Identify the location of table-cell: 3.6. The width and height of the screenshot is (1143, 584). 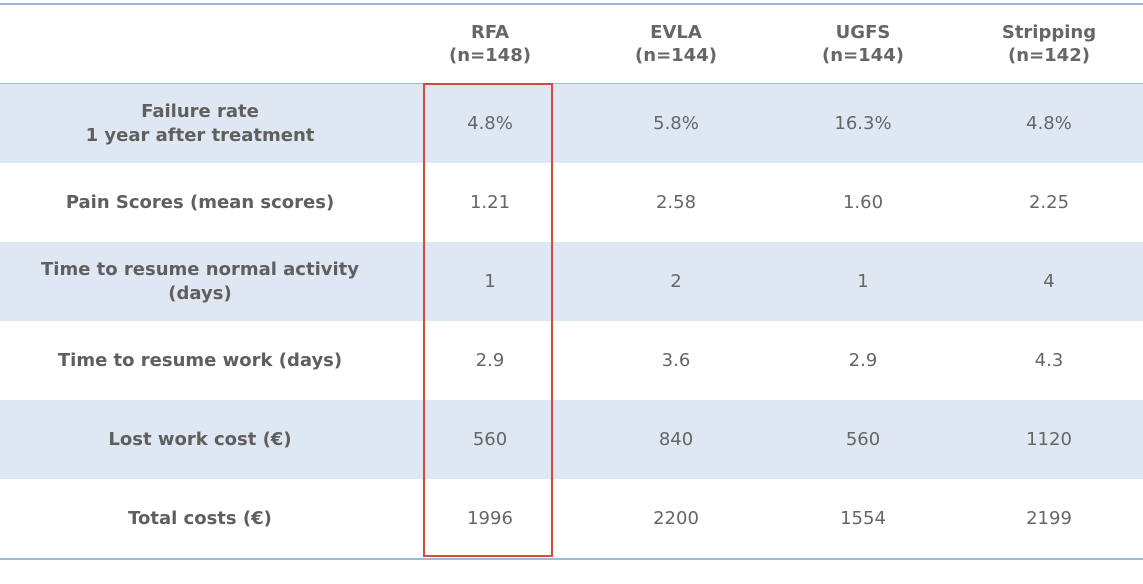
(676, 360).